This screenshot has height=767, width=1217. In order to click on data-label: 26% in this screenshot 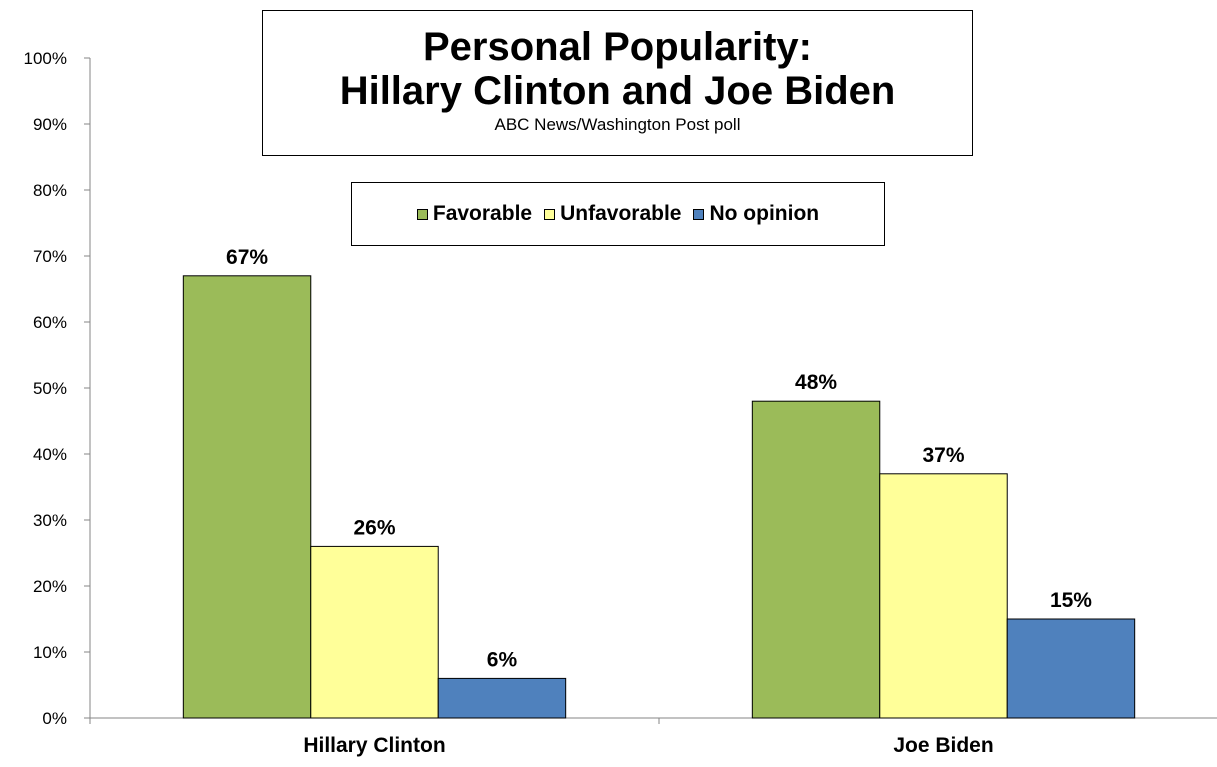, I will do `click(374, 527)`.